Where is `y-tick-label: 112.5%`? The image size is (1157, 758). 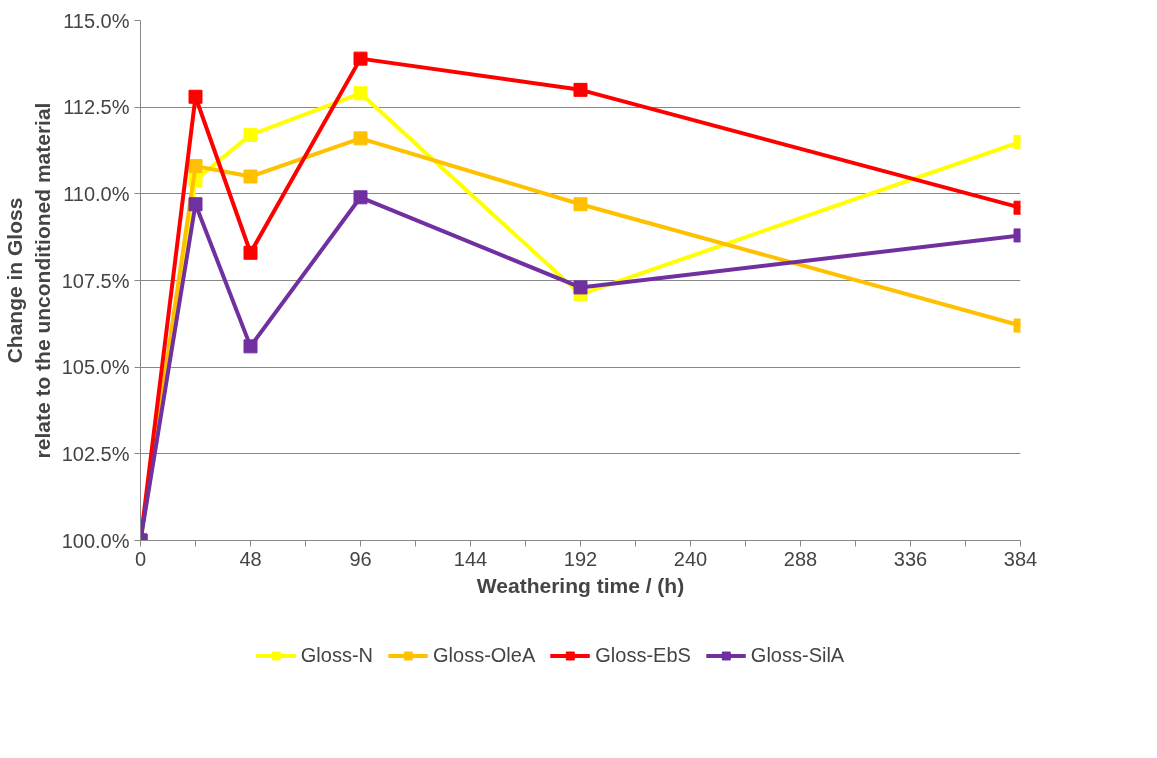
y-tick-label: 112.5% is located at coordinates (96, 107).